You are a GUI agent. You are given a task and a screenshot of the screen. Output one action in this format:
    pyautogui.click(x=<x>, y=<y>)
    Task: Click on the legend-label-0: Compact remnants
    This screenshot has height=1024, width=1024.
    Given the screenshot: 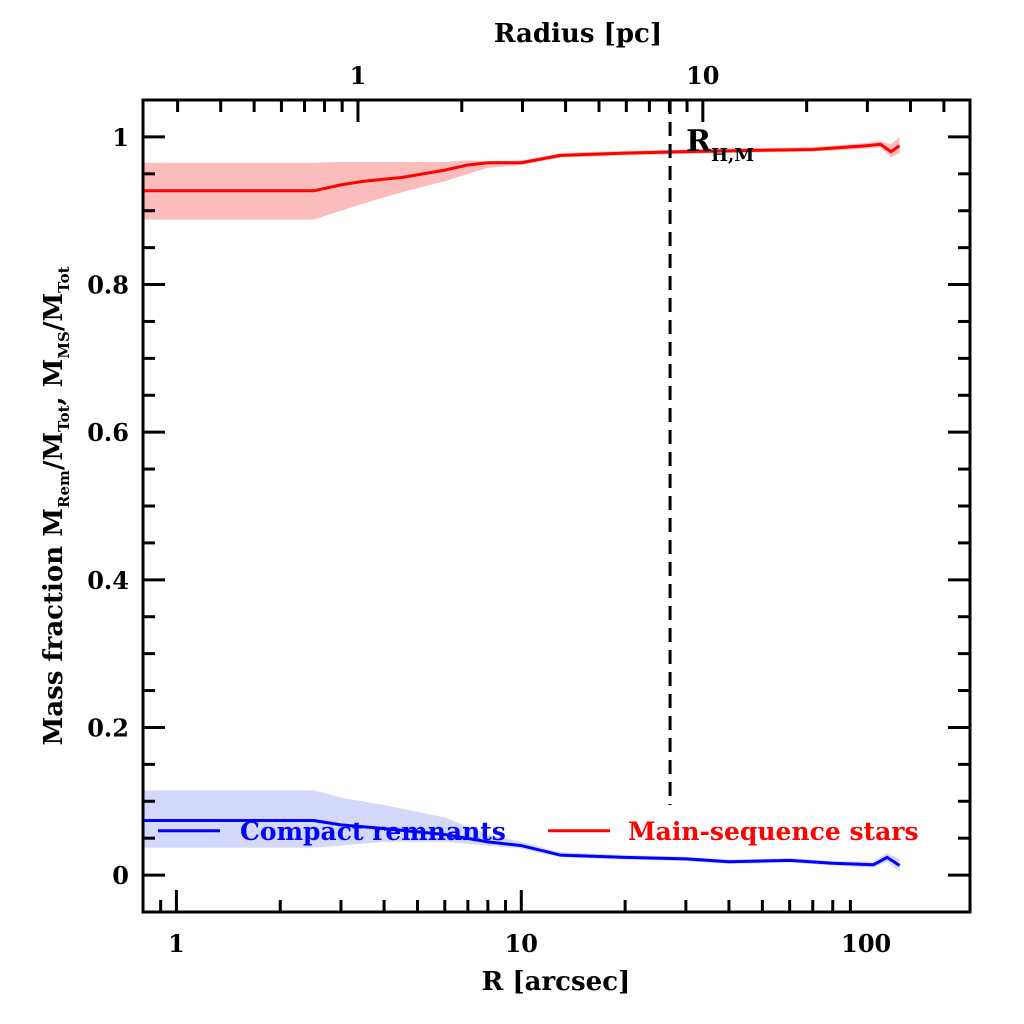 What is the action you would take?
    pyautogui.click(x=373, y=831)
    